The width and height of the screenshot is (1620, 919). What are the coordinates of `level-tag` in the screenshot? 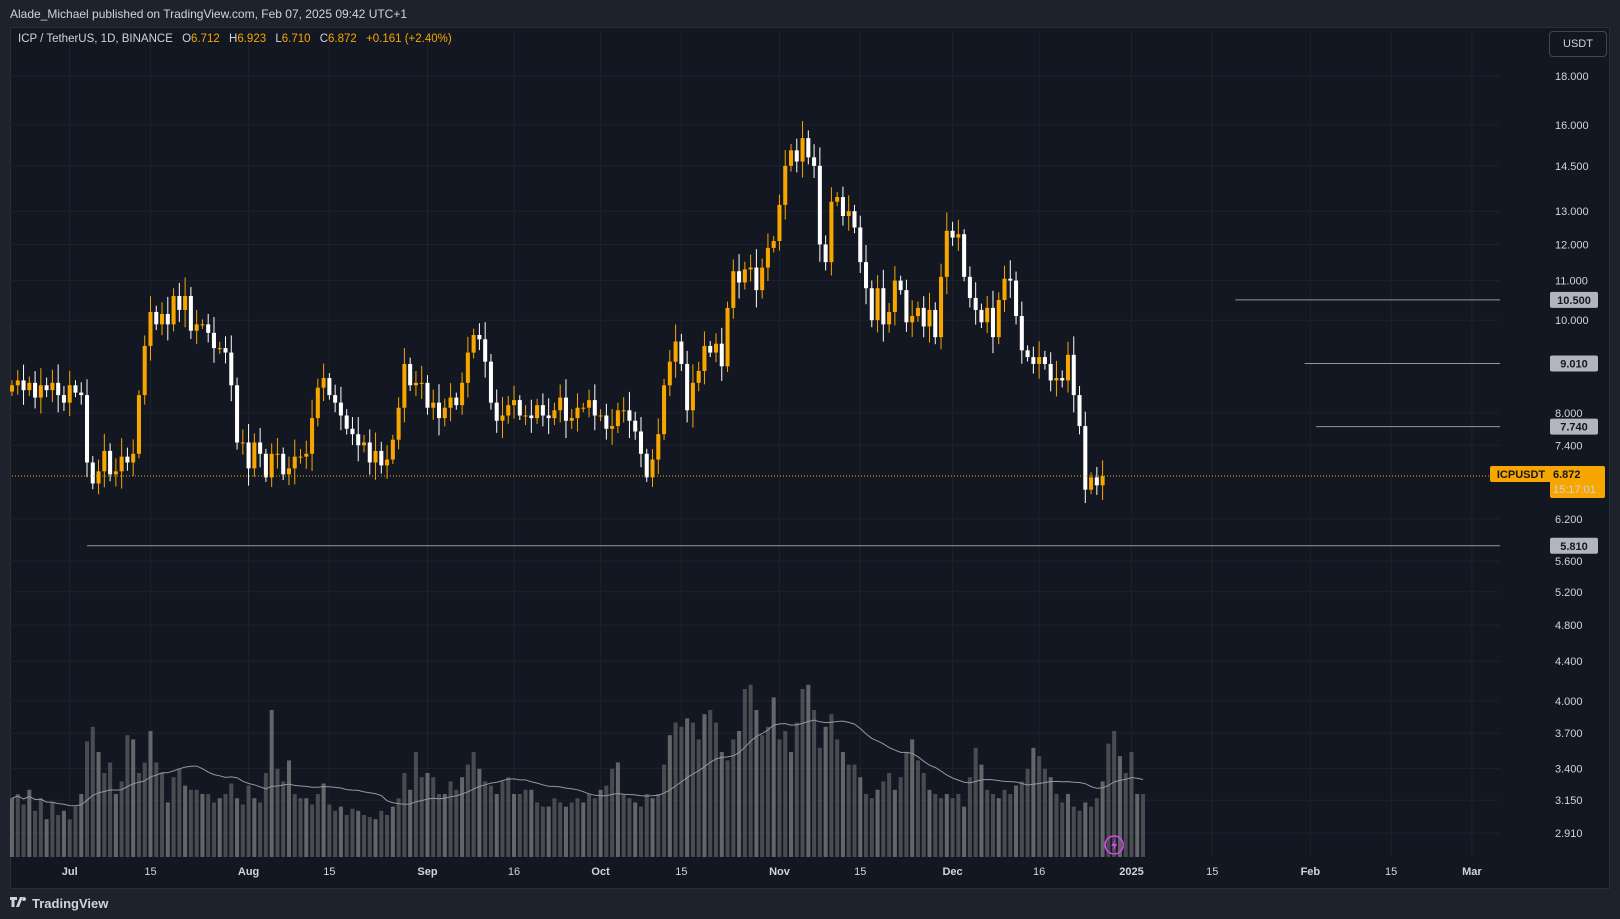 It's located at (1574, 545).